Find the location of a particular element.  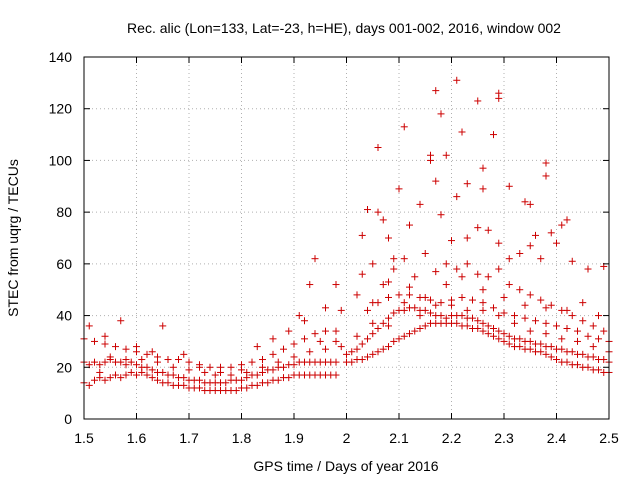

y-tick-label: 40 is located at coordinates (64, 316).